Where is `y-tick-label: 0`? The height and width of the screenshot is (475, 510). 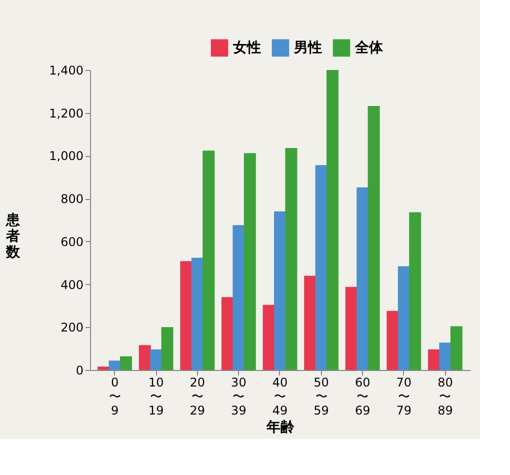
y-tick-label: 0 is located at coordinates (80, 371).